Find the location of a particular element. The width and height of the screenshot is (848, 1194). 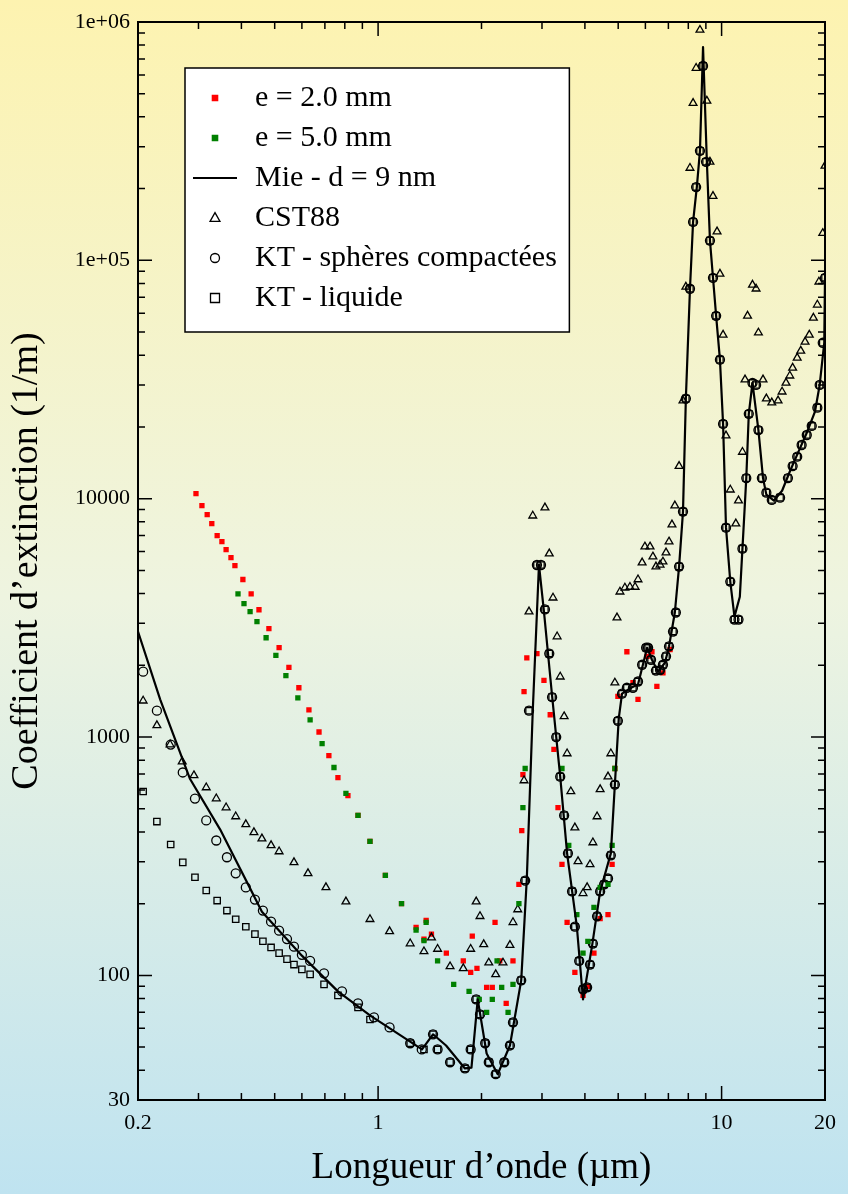

y-axis-title: Coefficient d’extinction (1/m) is located at coordinates (24, 561).